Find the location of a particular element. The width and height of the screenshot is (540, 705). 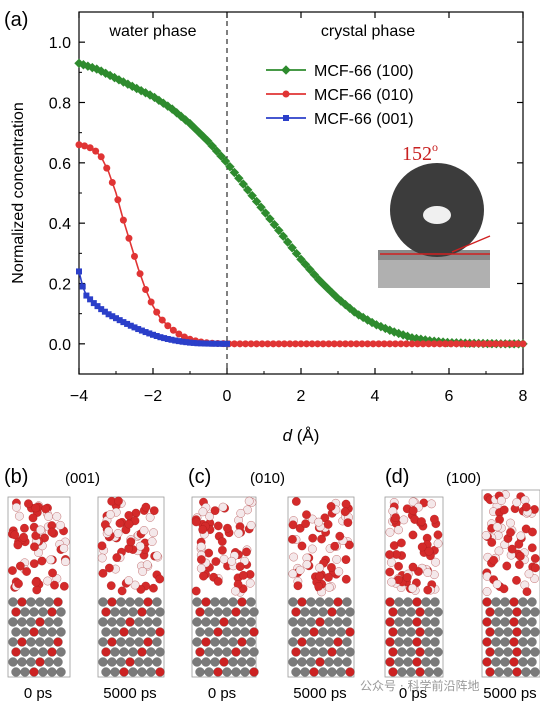

panel-d-title: (100) is located at coordinates (463, 478).